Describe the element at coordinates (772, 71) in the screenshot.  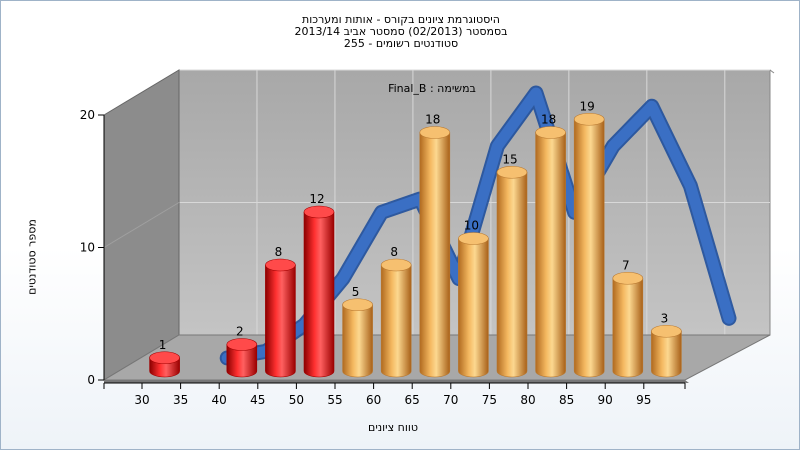
I see `wall-edge` at that location.